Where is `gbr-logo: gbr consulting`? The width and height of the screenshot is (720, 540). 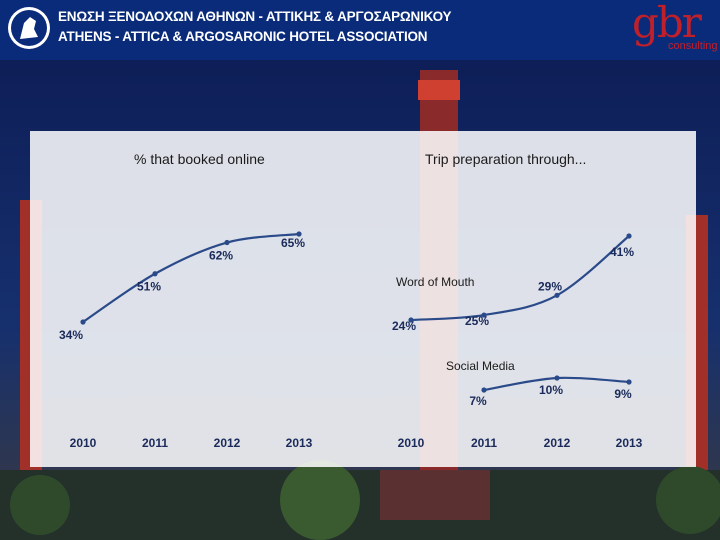
gbr-logo: gbr consulting is located at coordinates (670, 28).